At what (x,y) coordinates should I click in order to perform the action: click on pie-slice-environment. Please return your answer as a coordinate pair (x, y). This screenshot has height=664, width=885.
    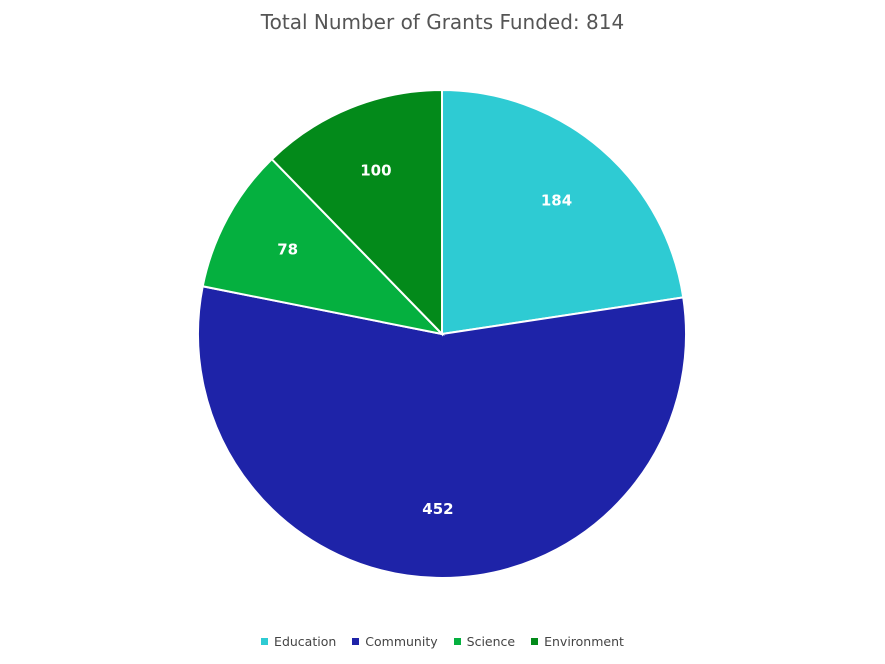
    Looking at the image, I should click on (356, 212).